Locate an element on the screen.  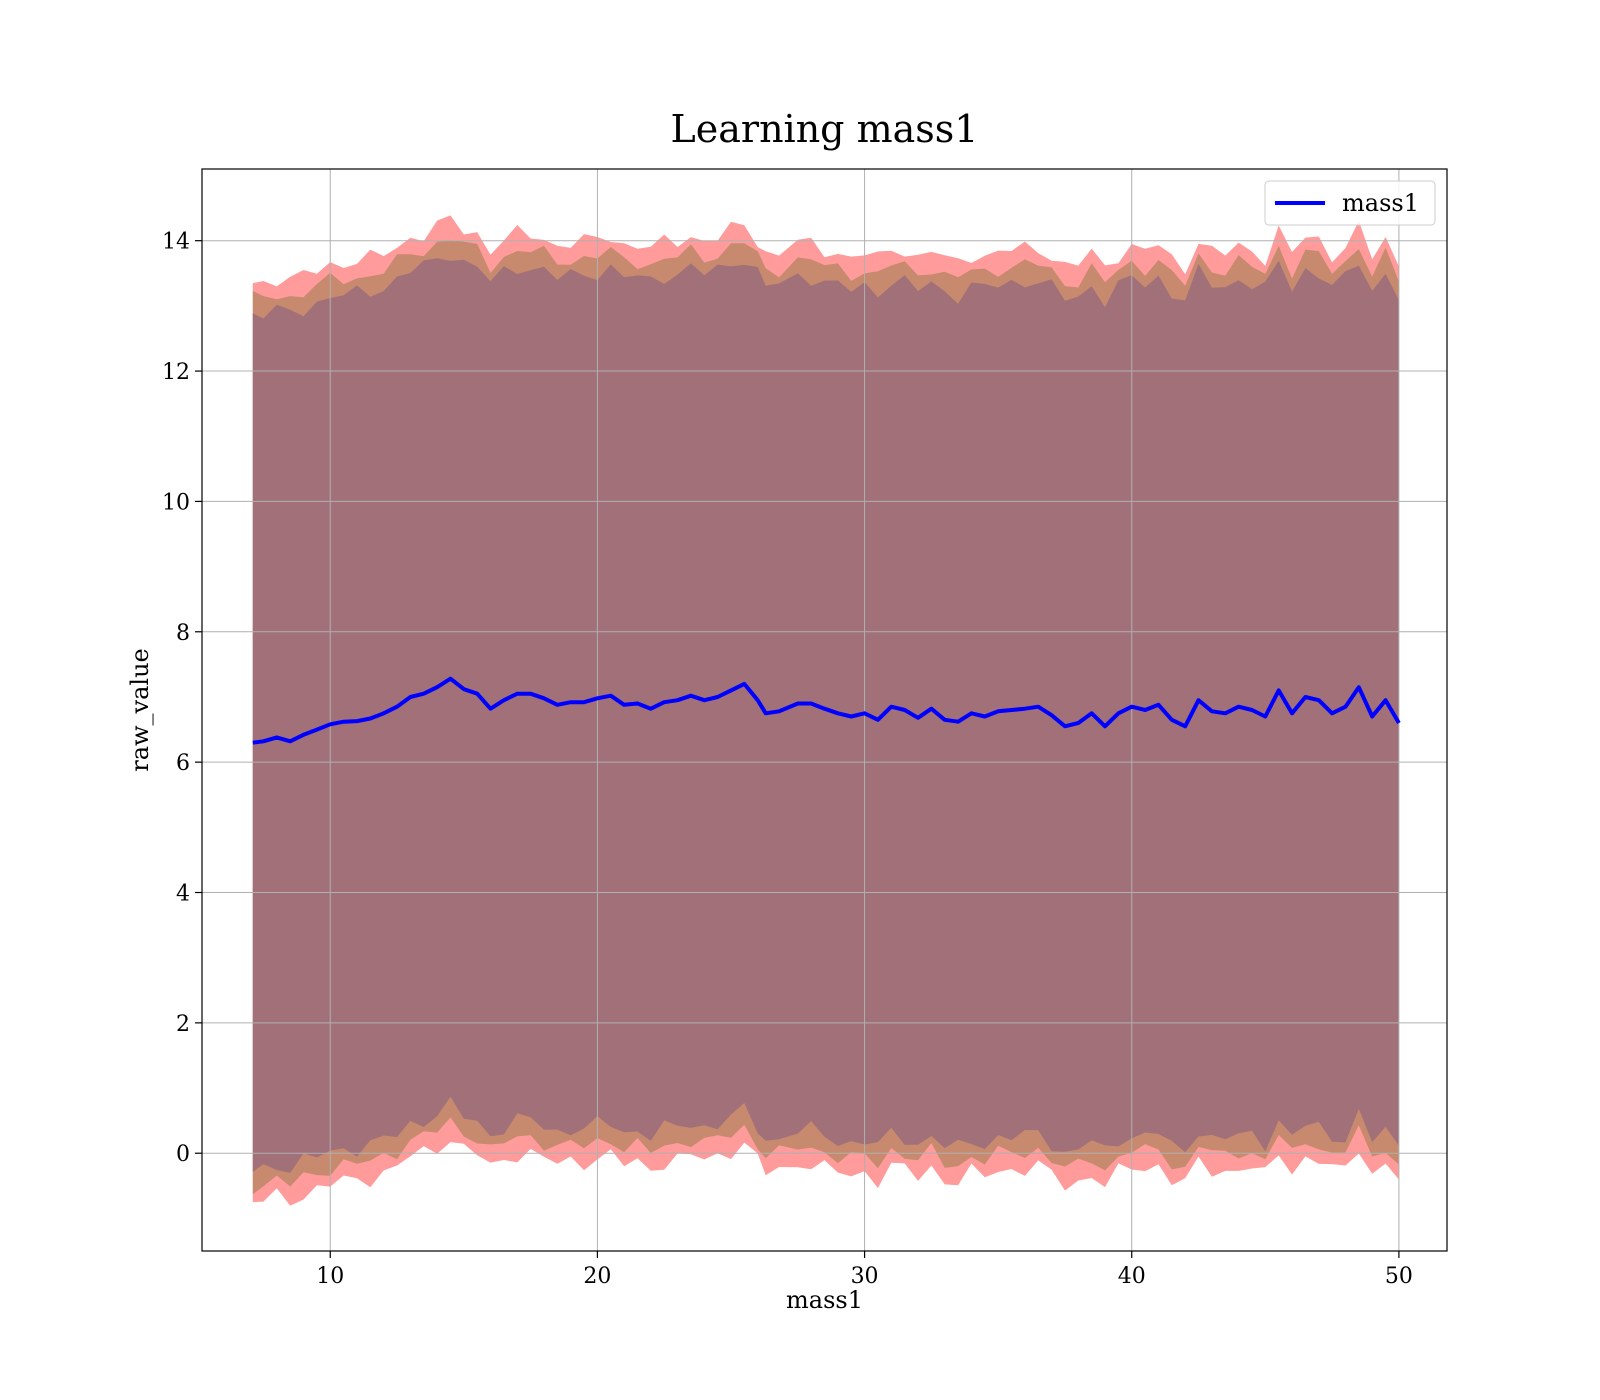
y-tick-label: 2 is located at coordinates (183, 1024).